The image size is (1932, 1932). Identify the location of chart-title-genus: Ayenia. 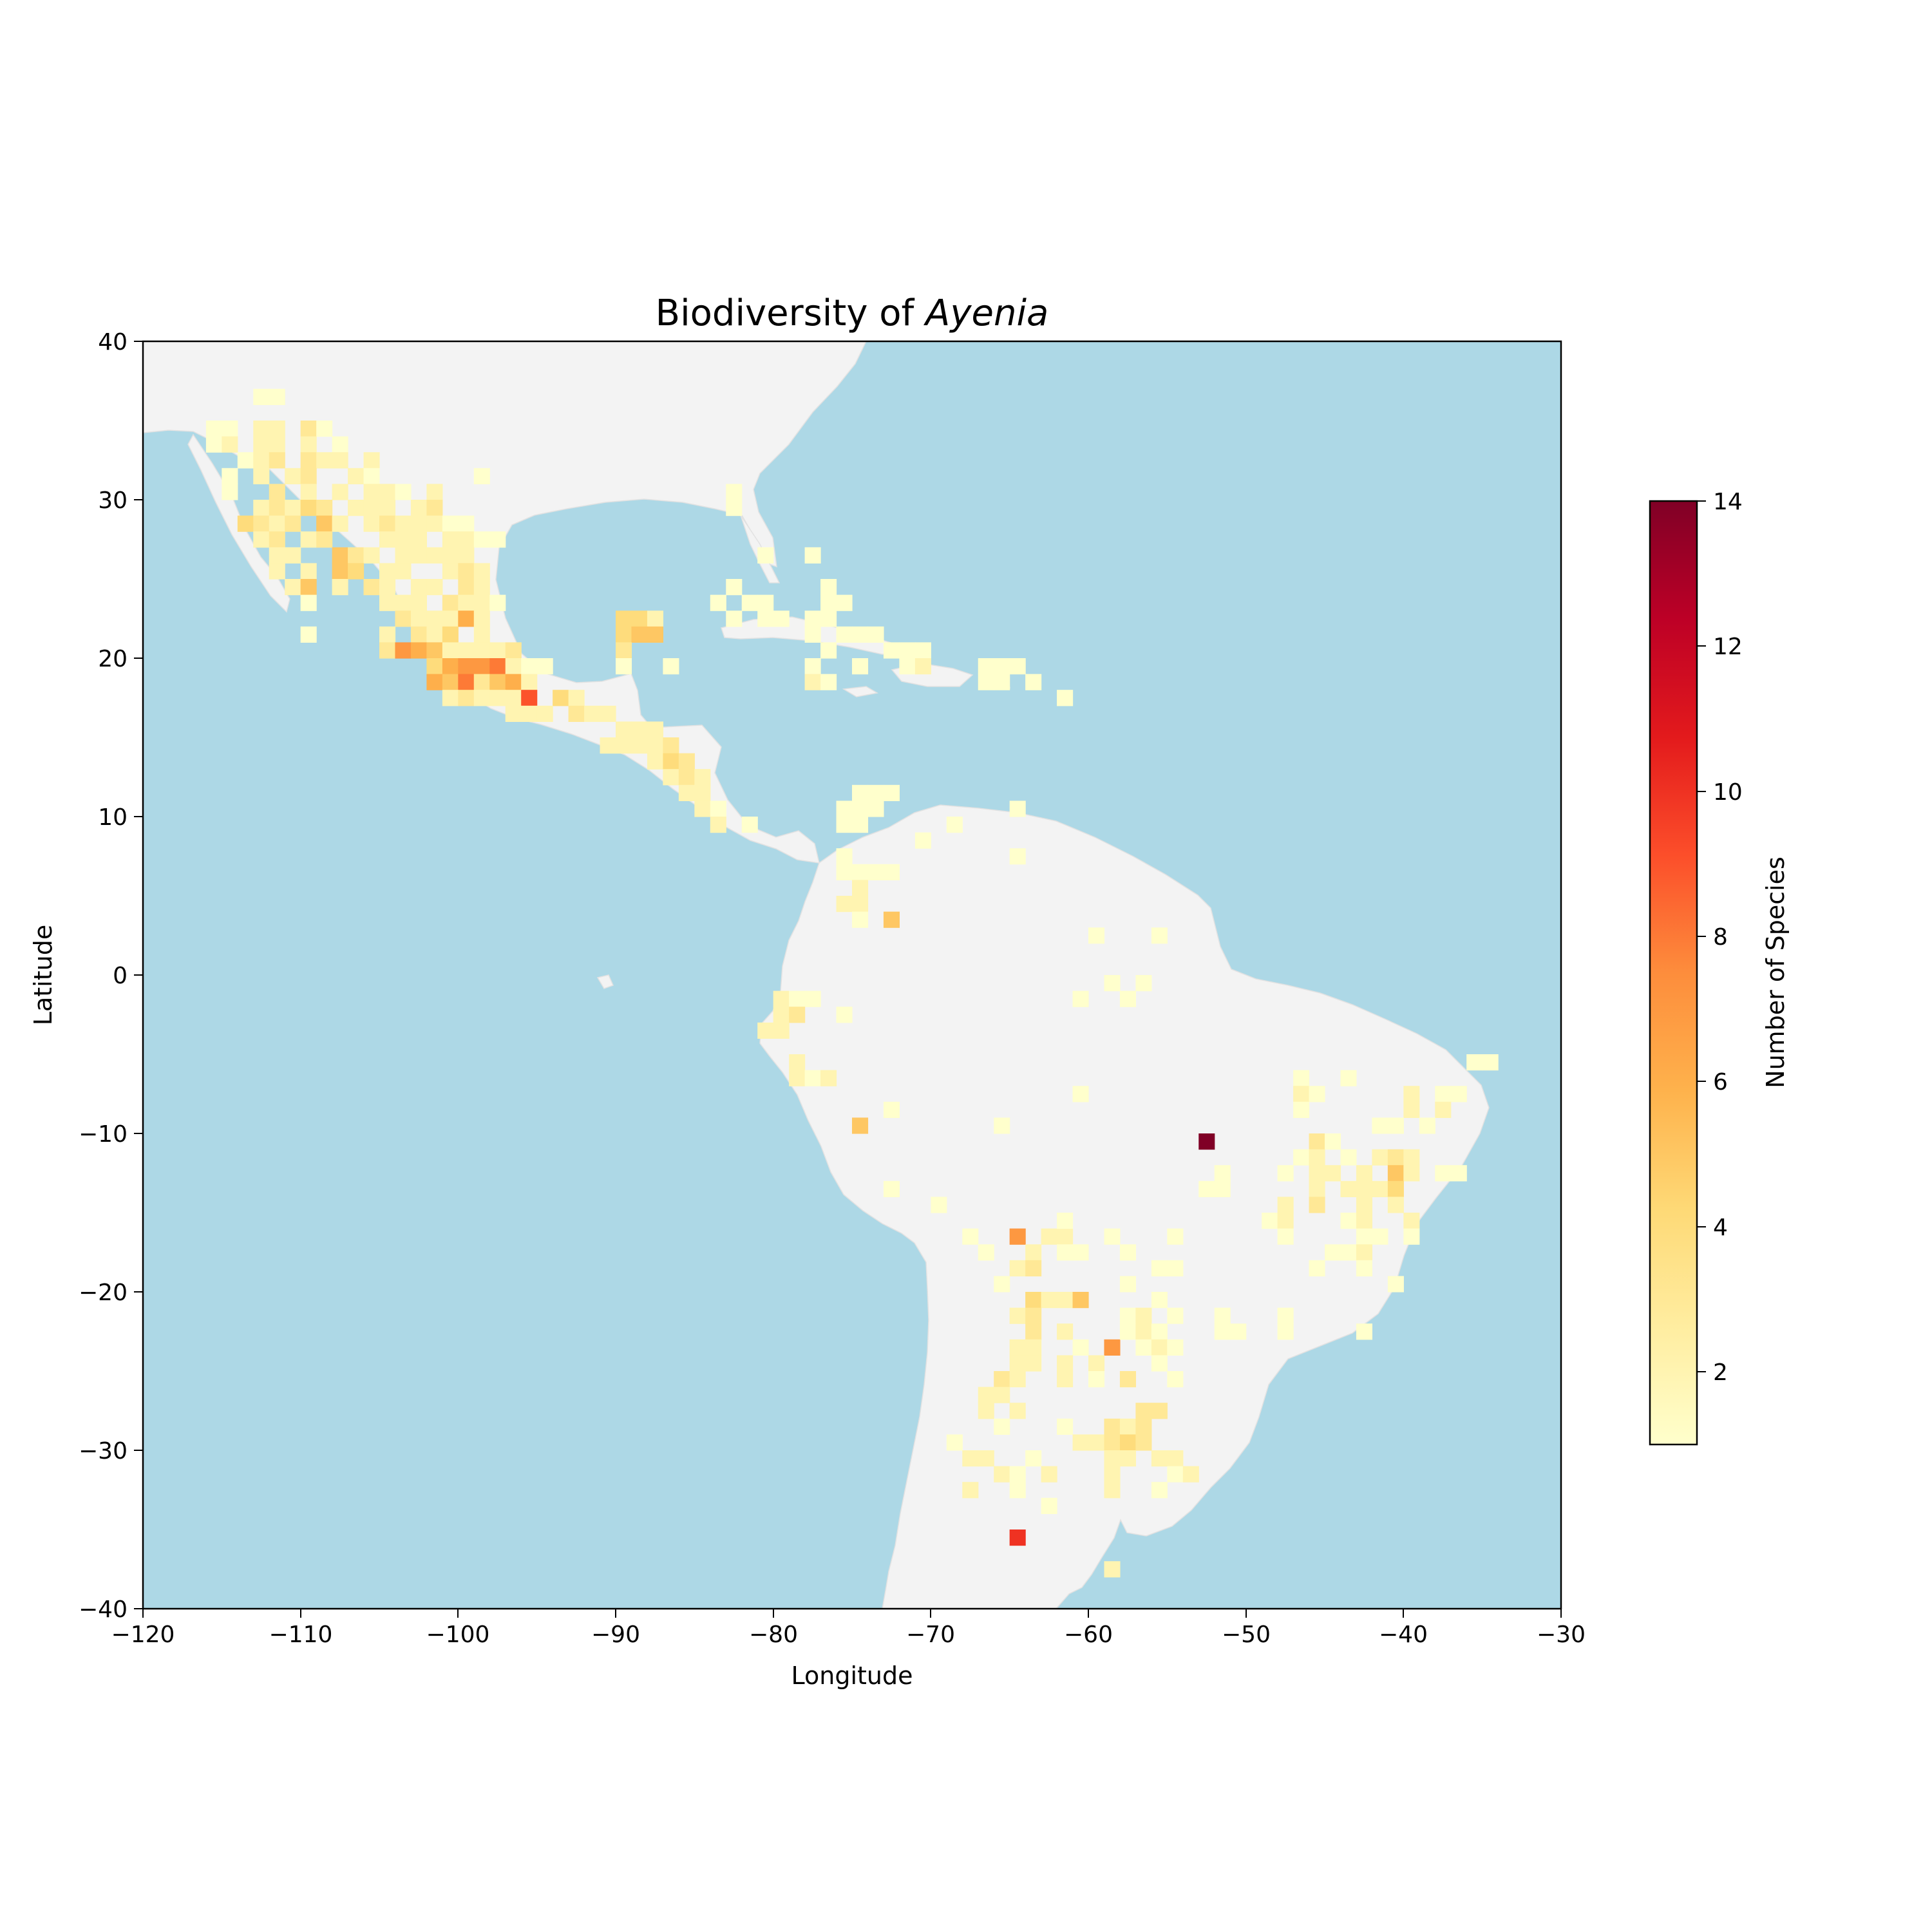
(985, 313).